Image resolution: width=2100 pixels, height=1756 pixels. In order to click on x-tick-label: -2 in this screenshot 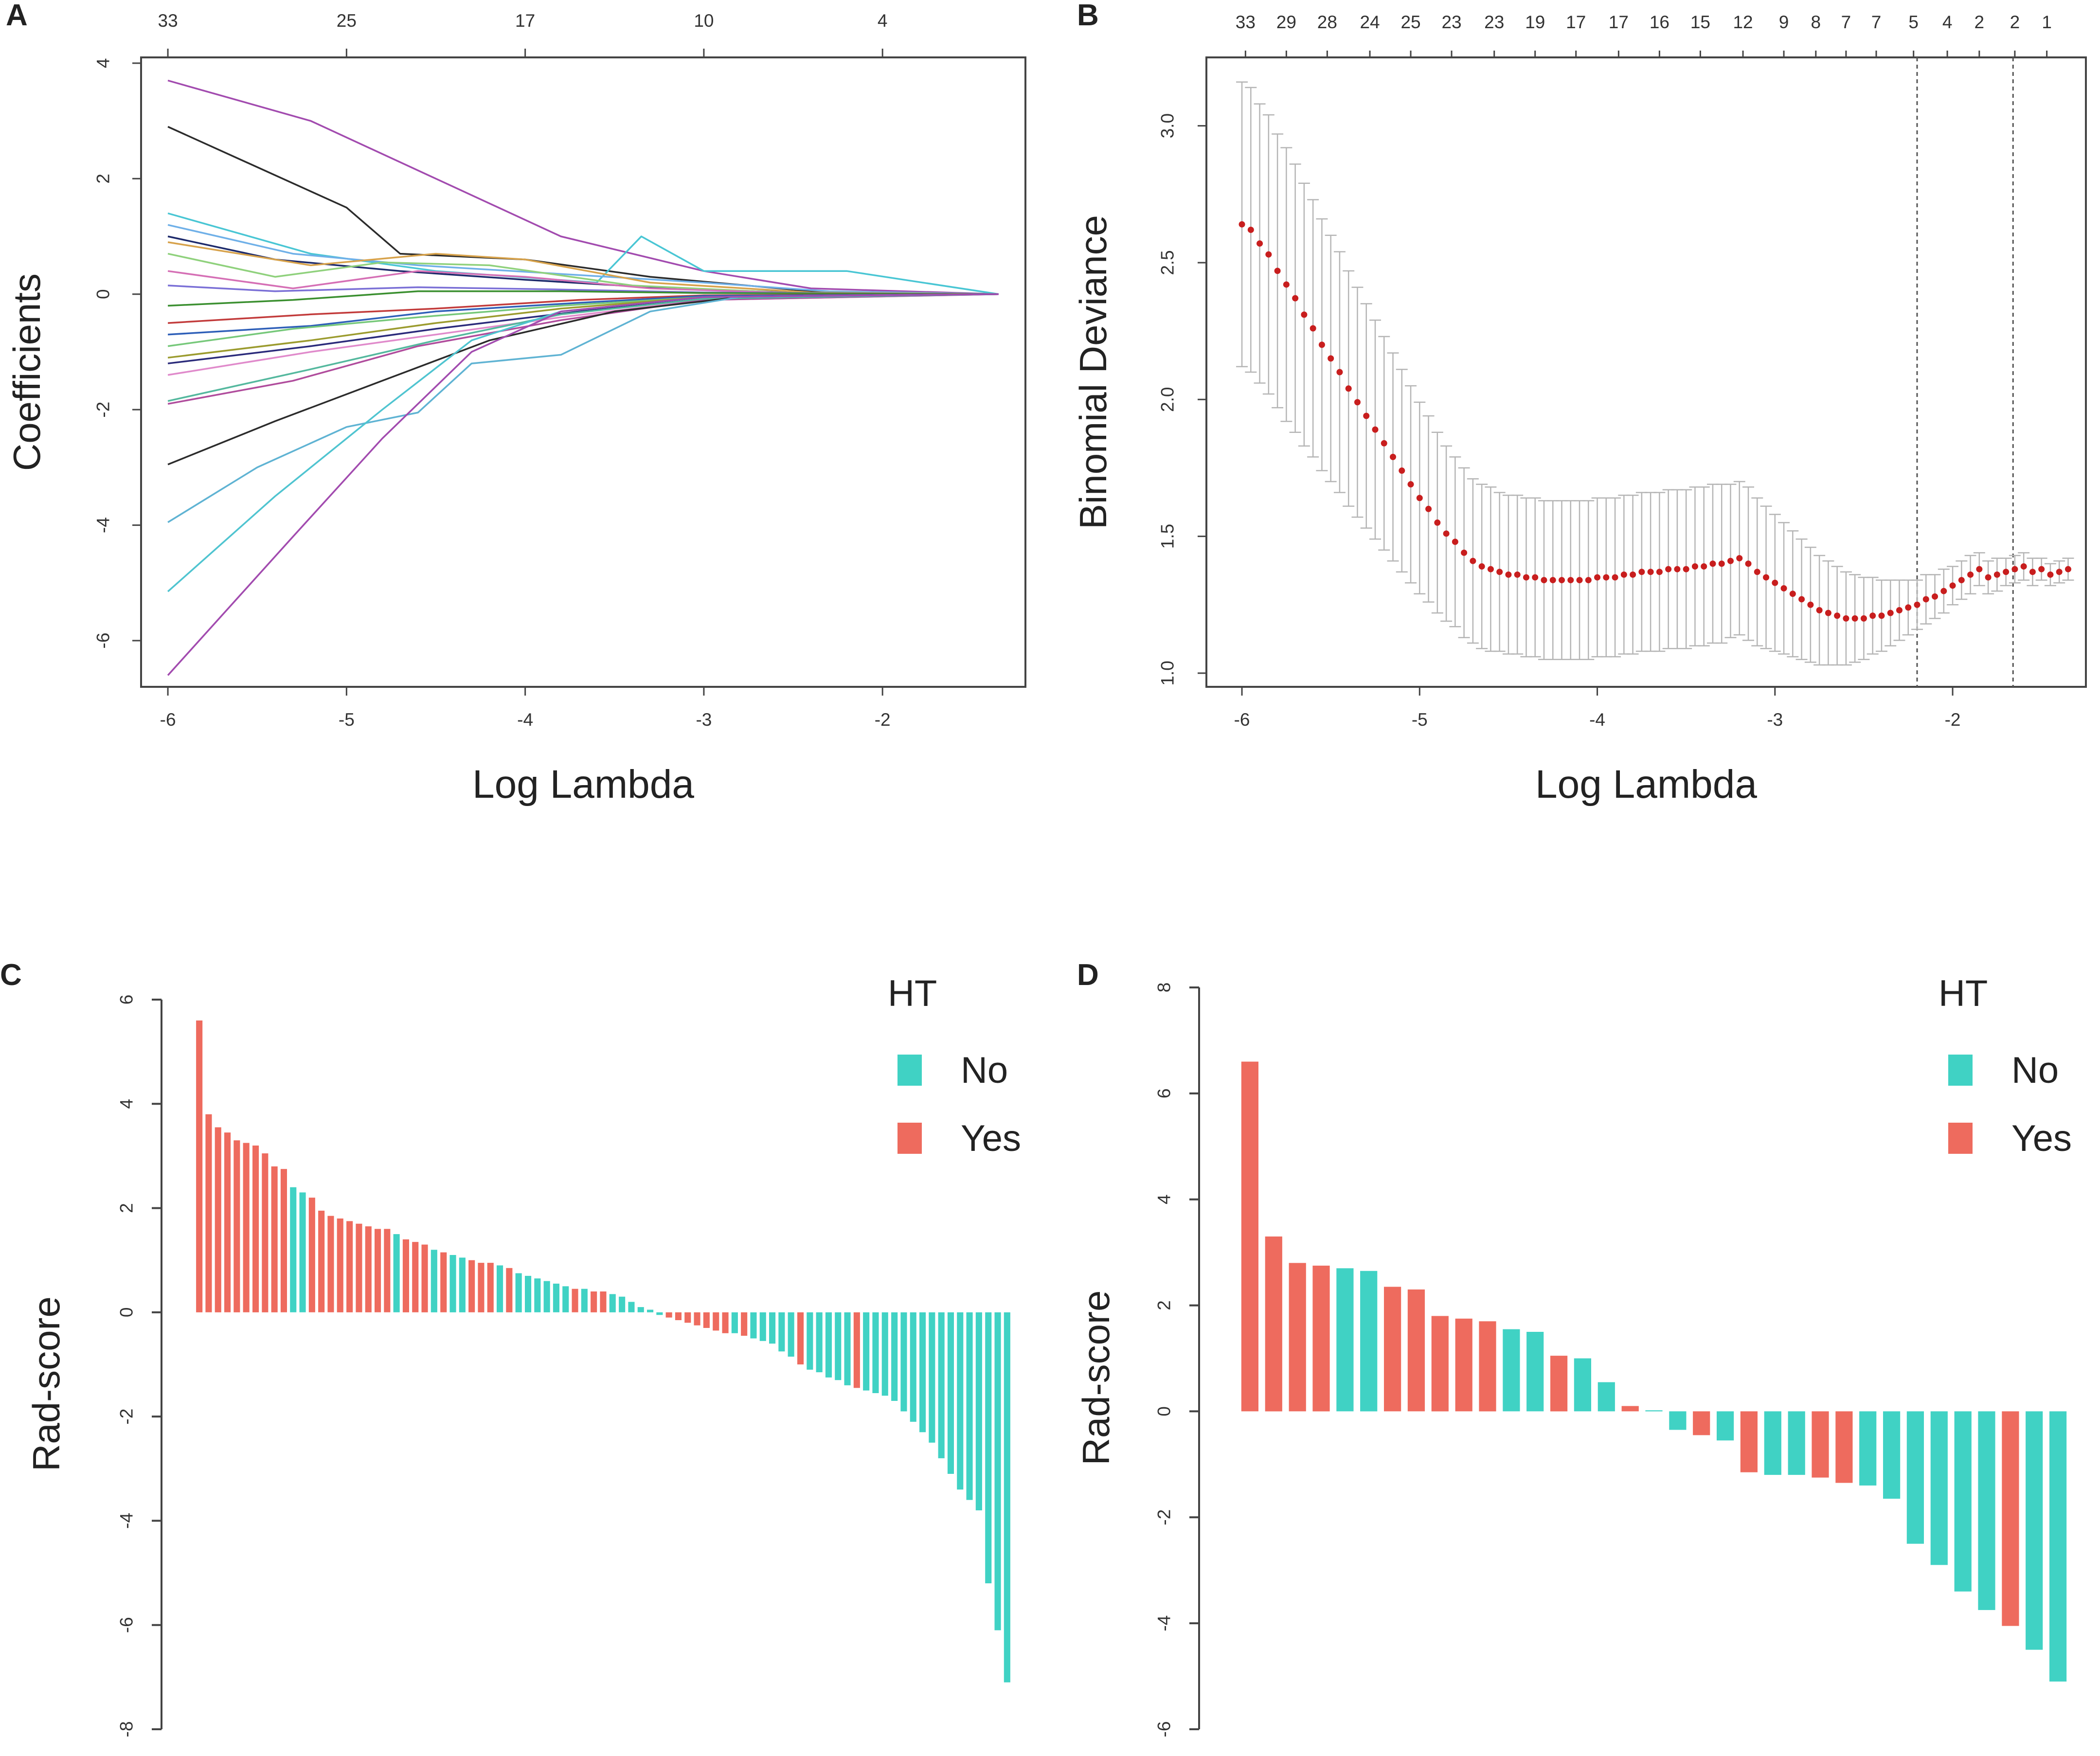, I will do `click(1953, 720)`.